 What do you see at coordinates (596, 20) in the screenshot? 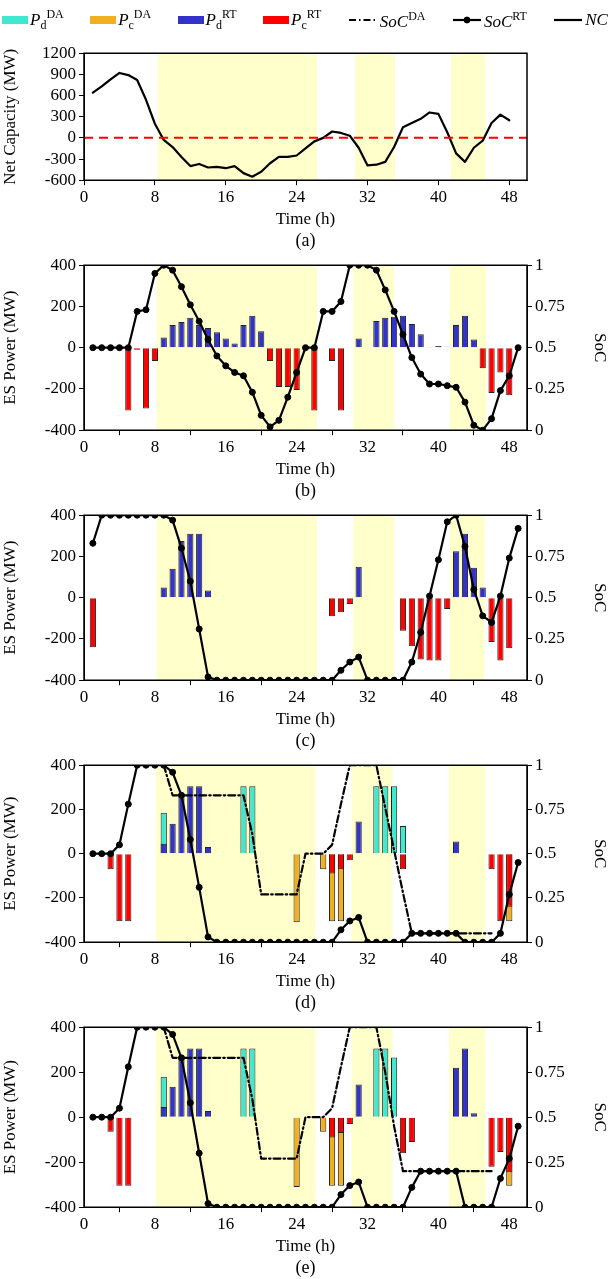
I see `legend-label: NC` at bounding box center [596, 20].